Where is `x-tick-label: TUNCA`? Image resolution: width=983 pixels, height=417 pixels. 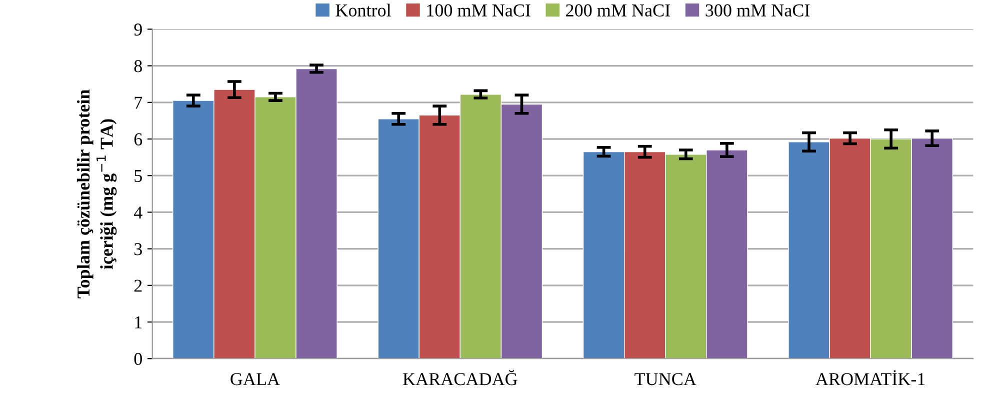 x-tick-label: TUNCA is located at coordinates (665, 379).